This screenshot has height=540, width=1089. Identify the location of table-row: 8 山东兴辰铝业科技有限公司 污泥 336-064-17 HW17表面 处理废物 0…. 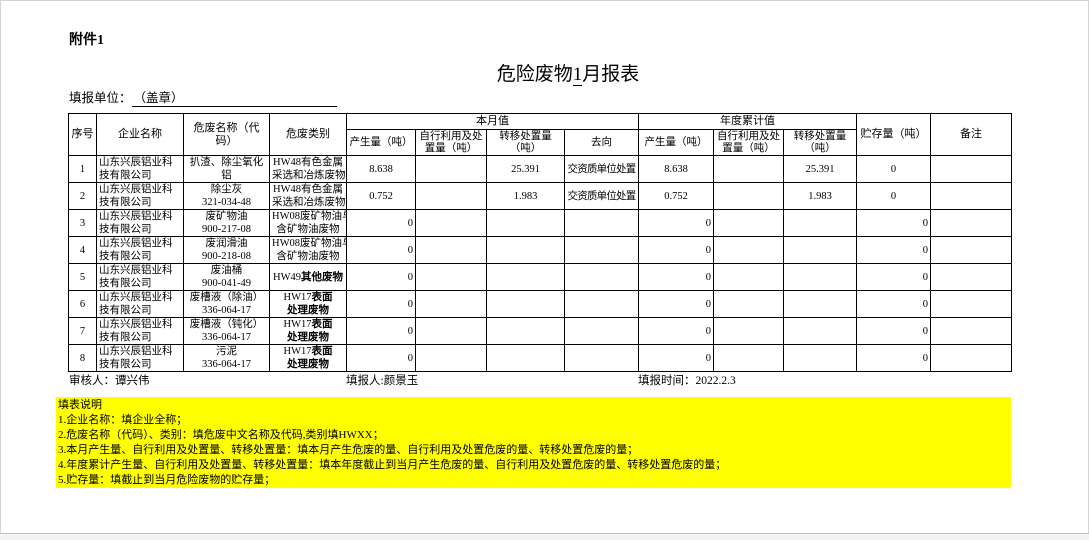
(540, 358).